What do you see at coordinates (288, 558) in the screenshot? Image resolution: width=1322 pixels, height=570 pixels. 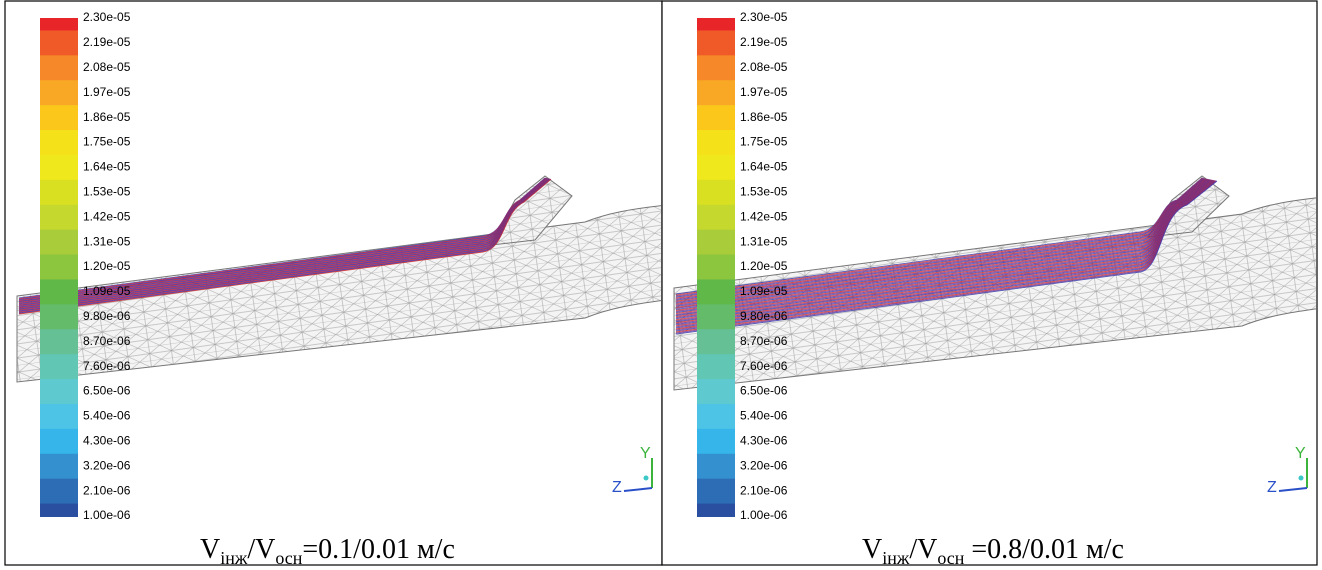 I see `caption-sub: осн` at bounding box center [288, 558].